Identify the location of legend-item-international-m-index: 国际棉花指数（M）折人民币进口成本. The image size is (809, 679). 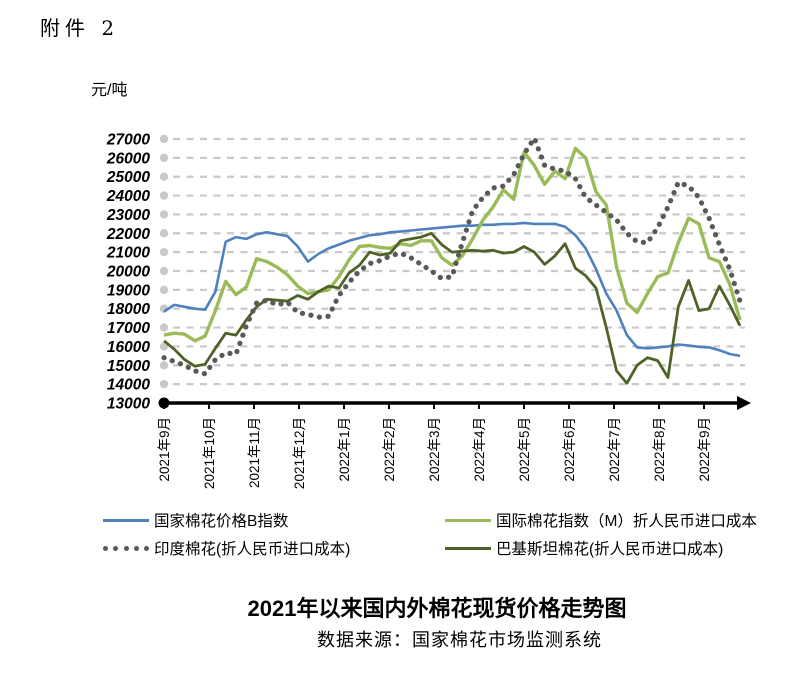
(601, 520).